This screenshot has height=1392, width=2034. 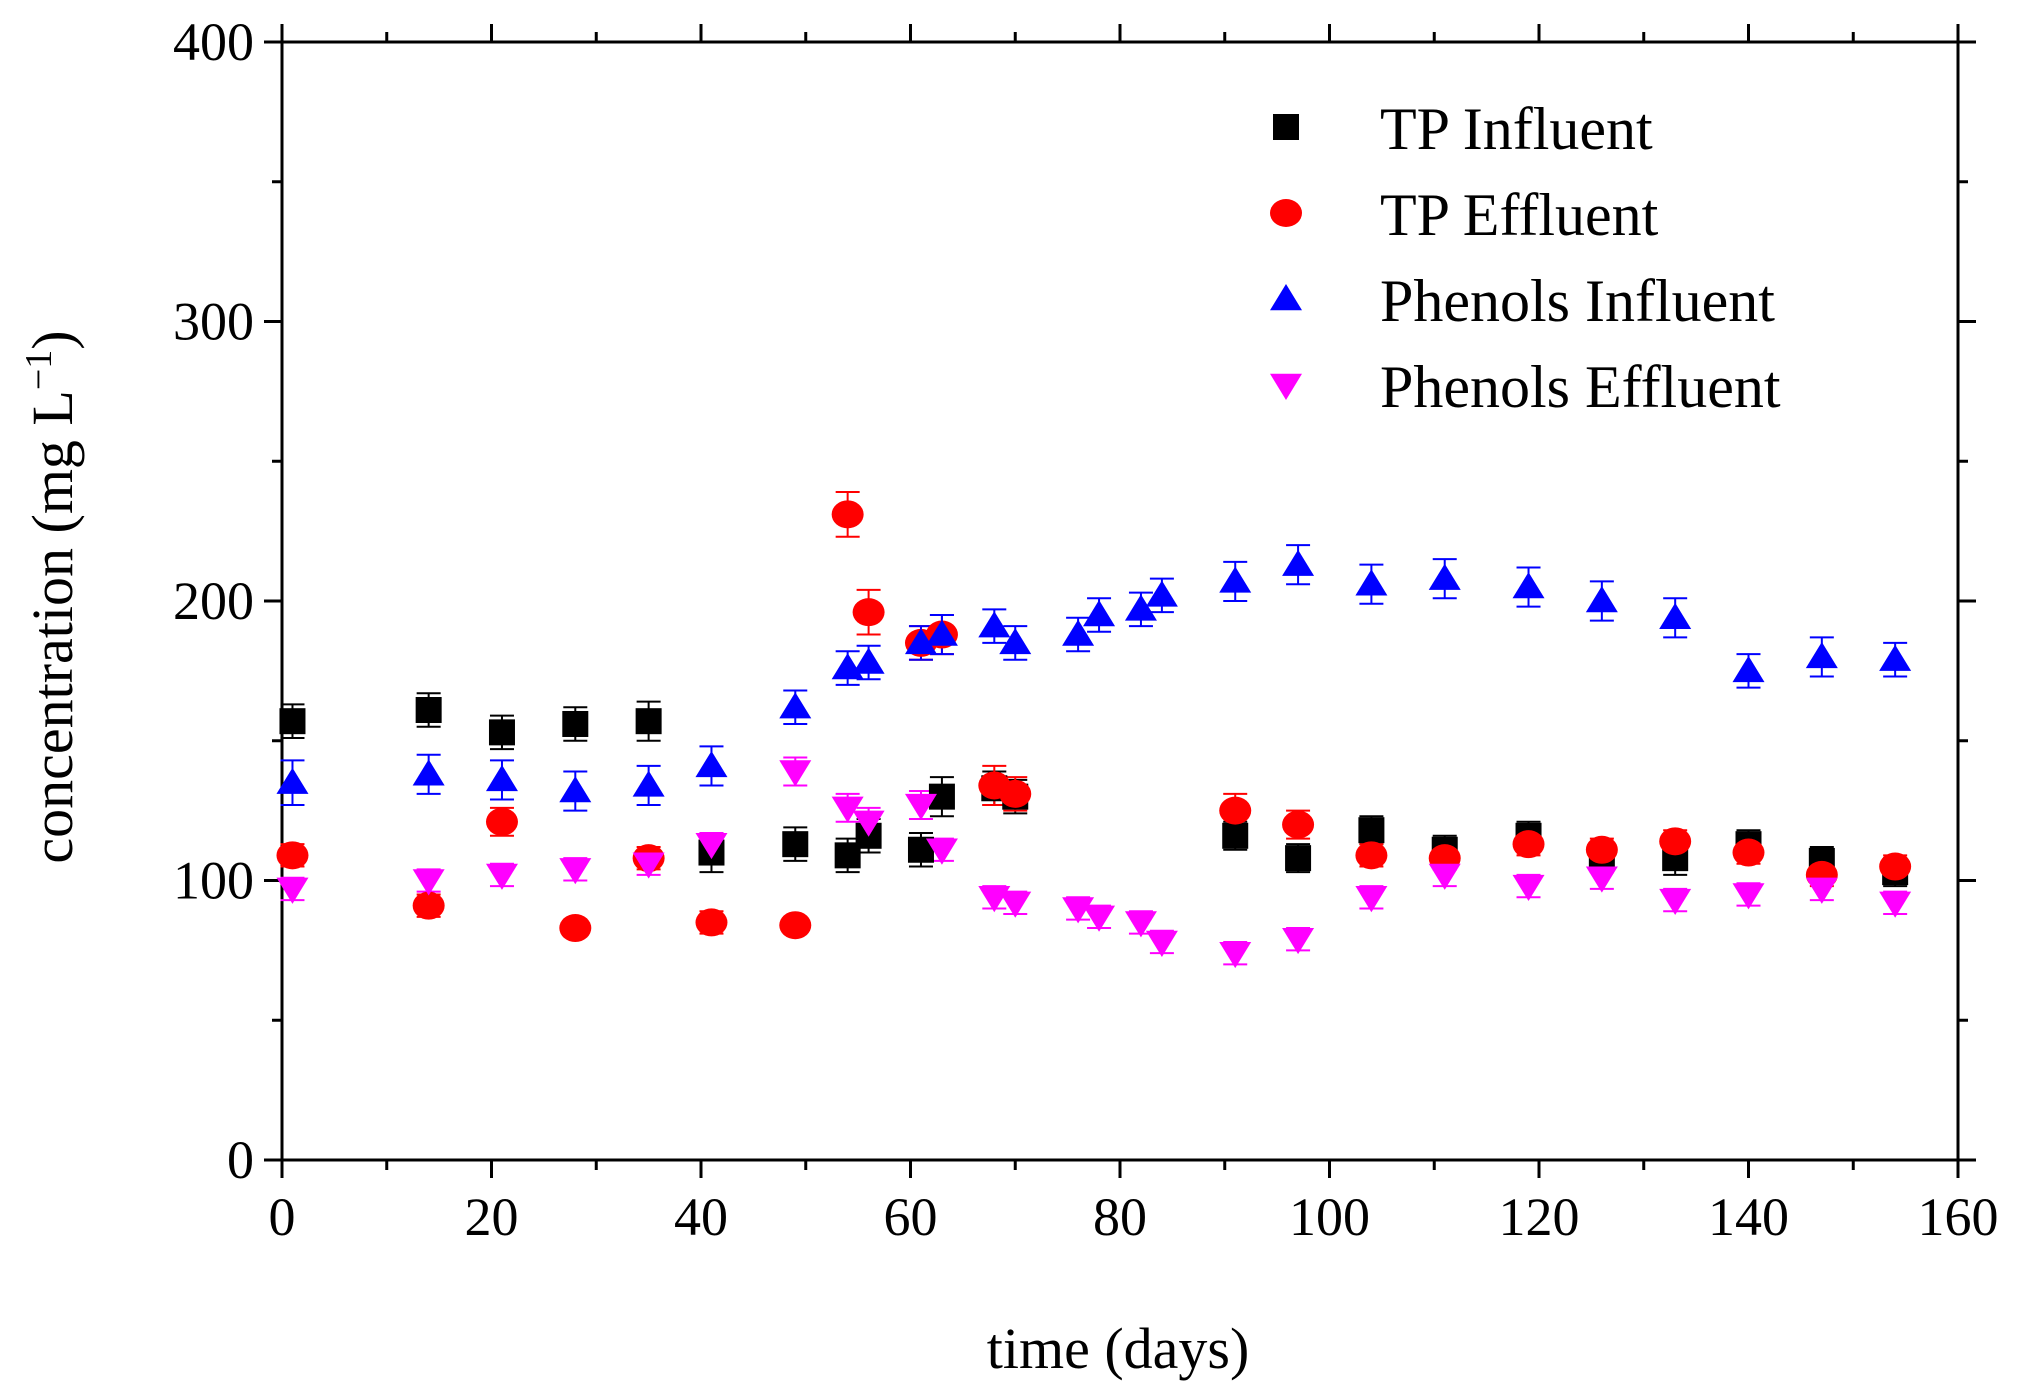 I want to click on y-tick-label: 200, so click(x=213, y=601).